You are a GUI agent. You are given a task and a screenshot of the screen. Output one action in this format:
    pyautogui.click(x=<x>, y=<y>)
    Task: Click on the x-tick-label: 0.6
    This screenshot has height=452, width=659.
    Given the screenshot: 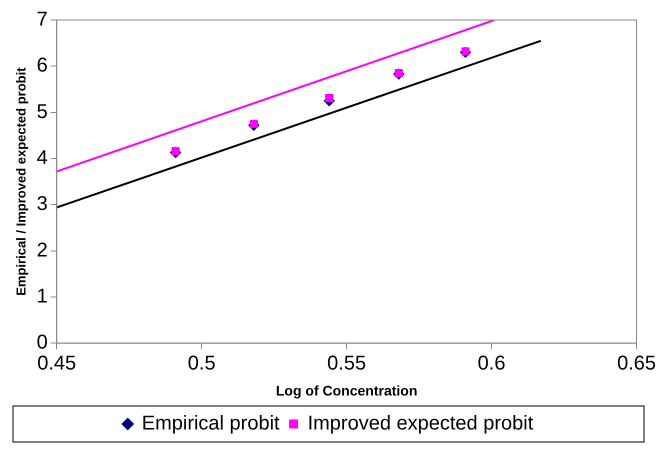 What is the action you would take?
    pyautogui.click(x=492, y=363)
    